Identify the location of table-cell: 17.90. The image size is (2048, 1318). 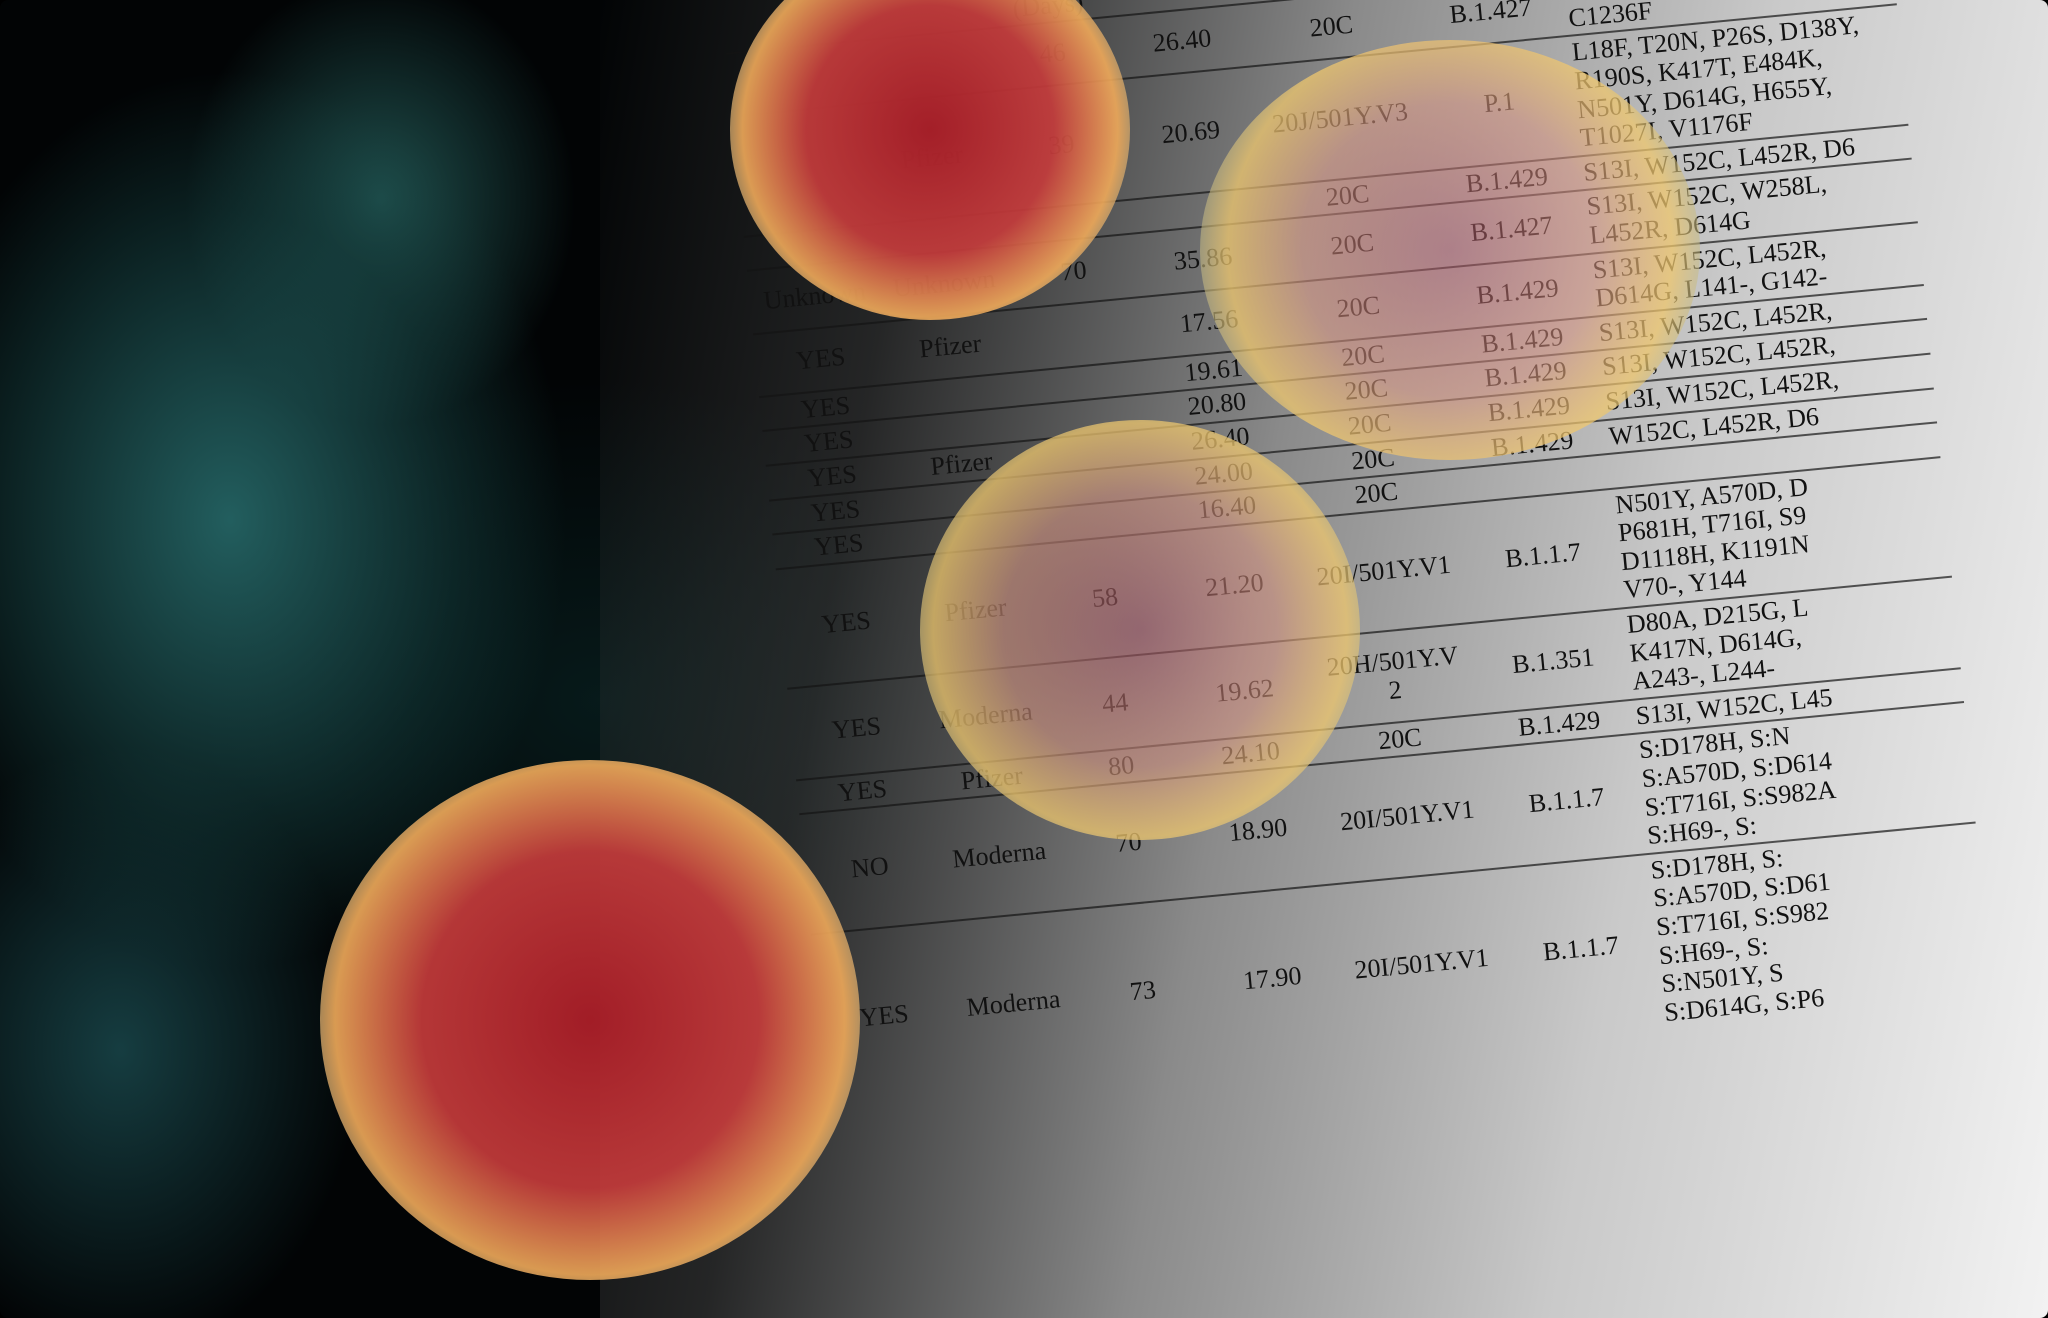
(1272, 978).